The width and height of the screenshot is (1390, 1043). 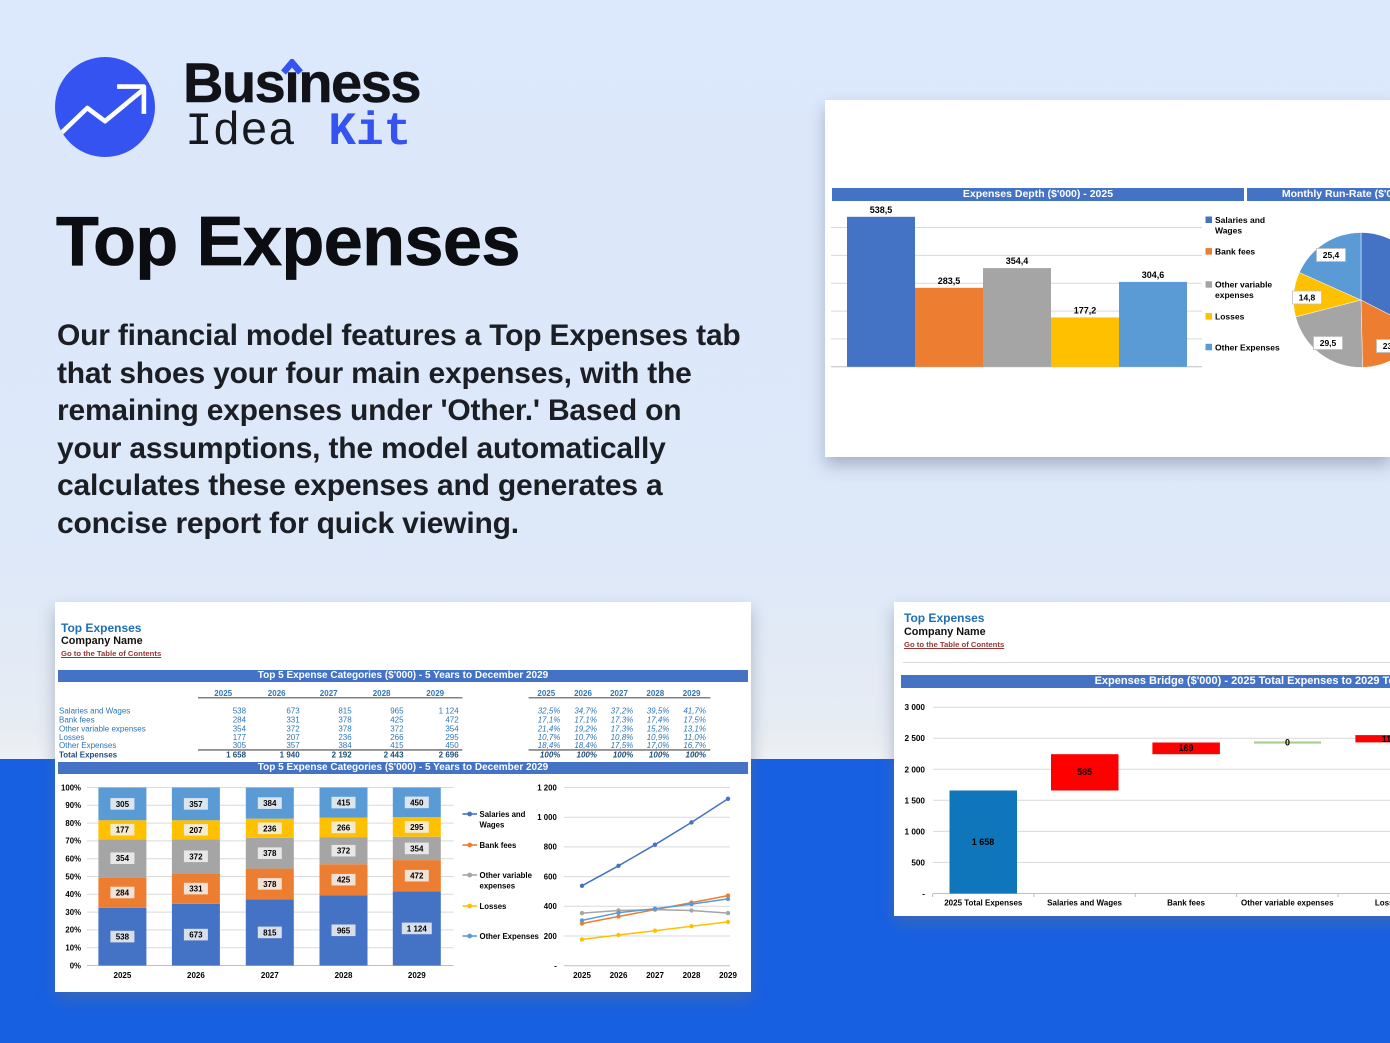 What do you see at coordinates (73, 859) in the screenshot?
I see `svg-text: 60%` at bounding box center [73, 859].